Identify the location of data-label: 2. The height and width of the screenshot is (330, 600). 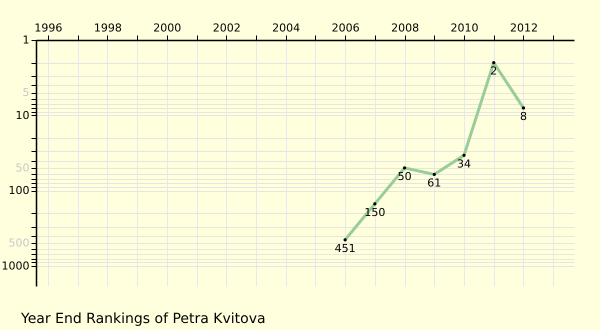
(494, 71).